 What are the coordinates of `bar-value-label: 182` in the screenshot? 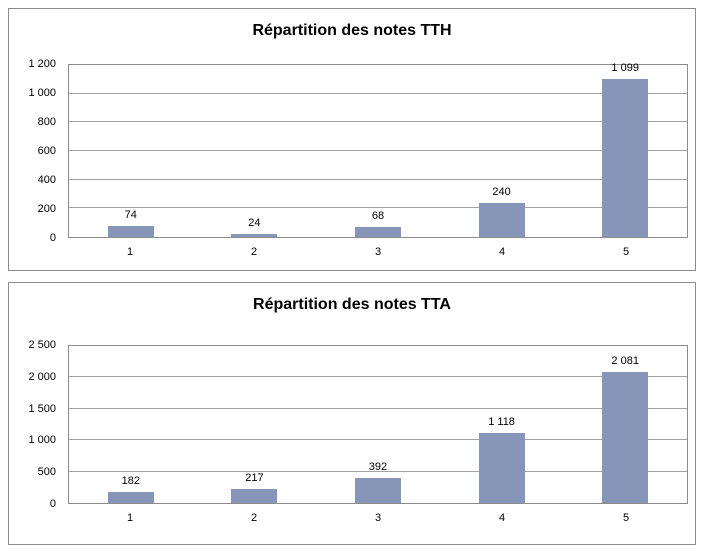 It's located at (130, 480).